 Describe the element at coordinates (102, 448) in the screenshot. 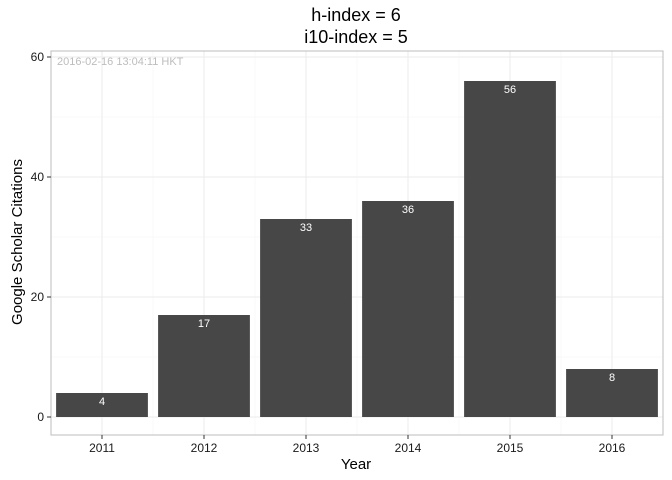

I see `x-tick-label: 2011` at that location.